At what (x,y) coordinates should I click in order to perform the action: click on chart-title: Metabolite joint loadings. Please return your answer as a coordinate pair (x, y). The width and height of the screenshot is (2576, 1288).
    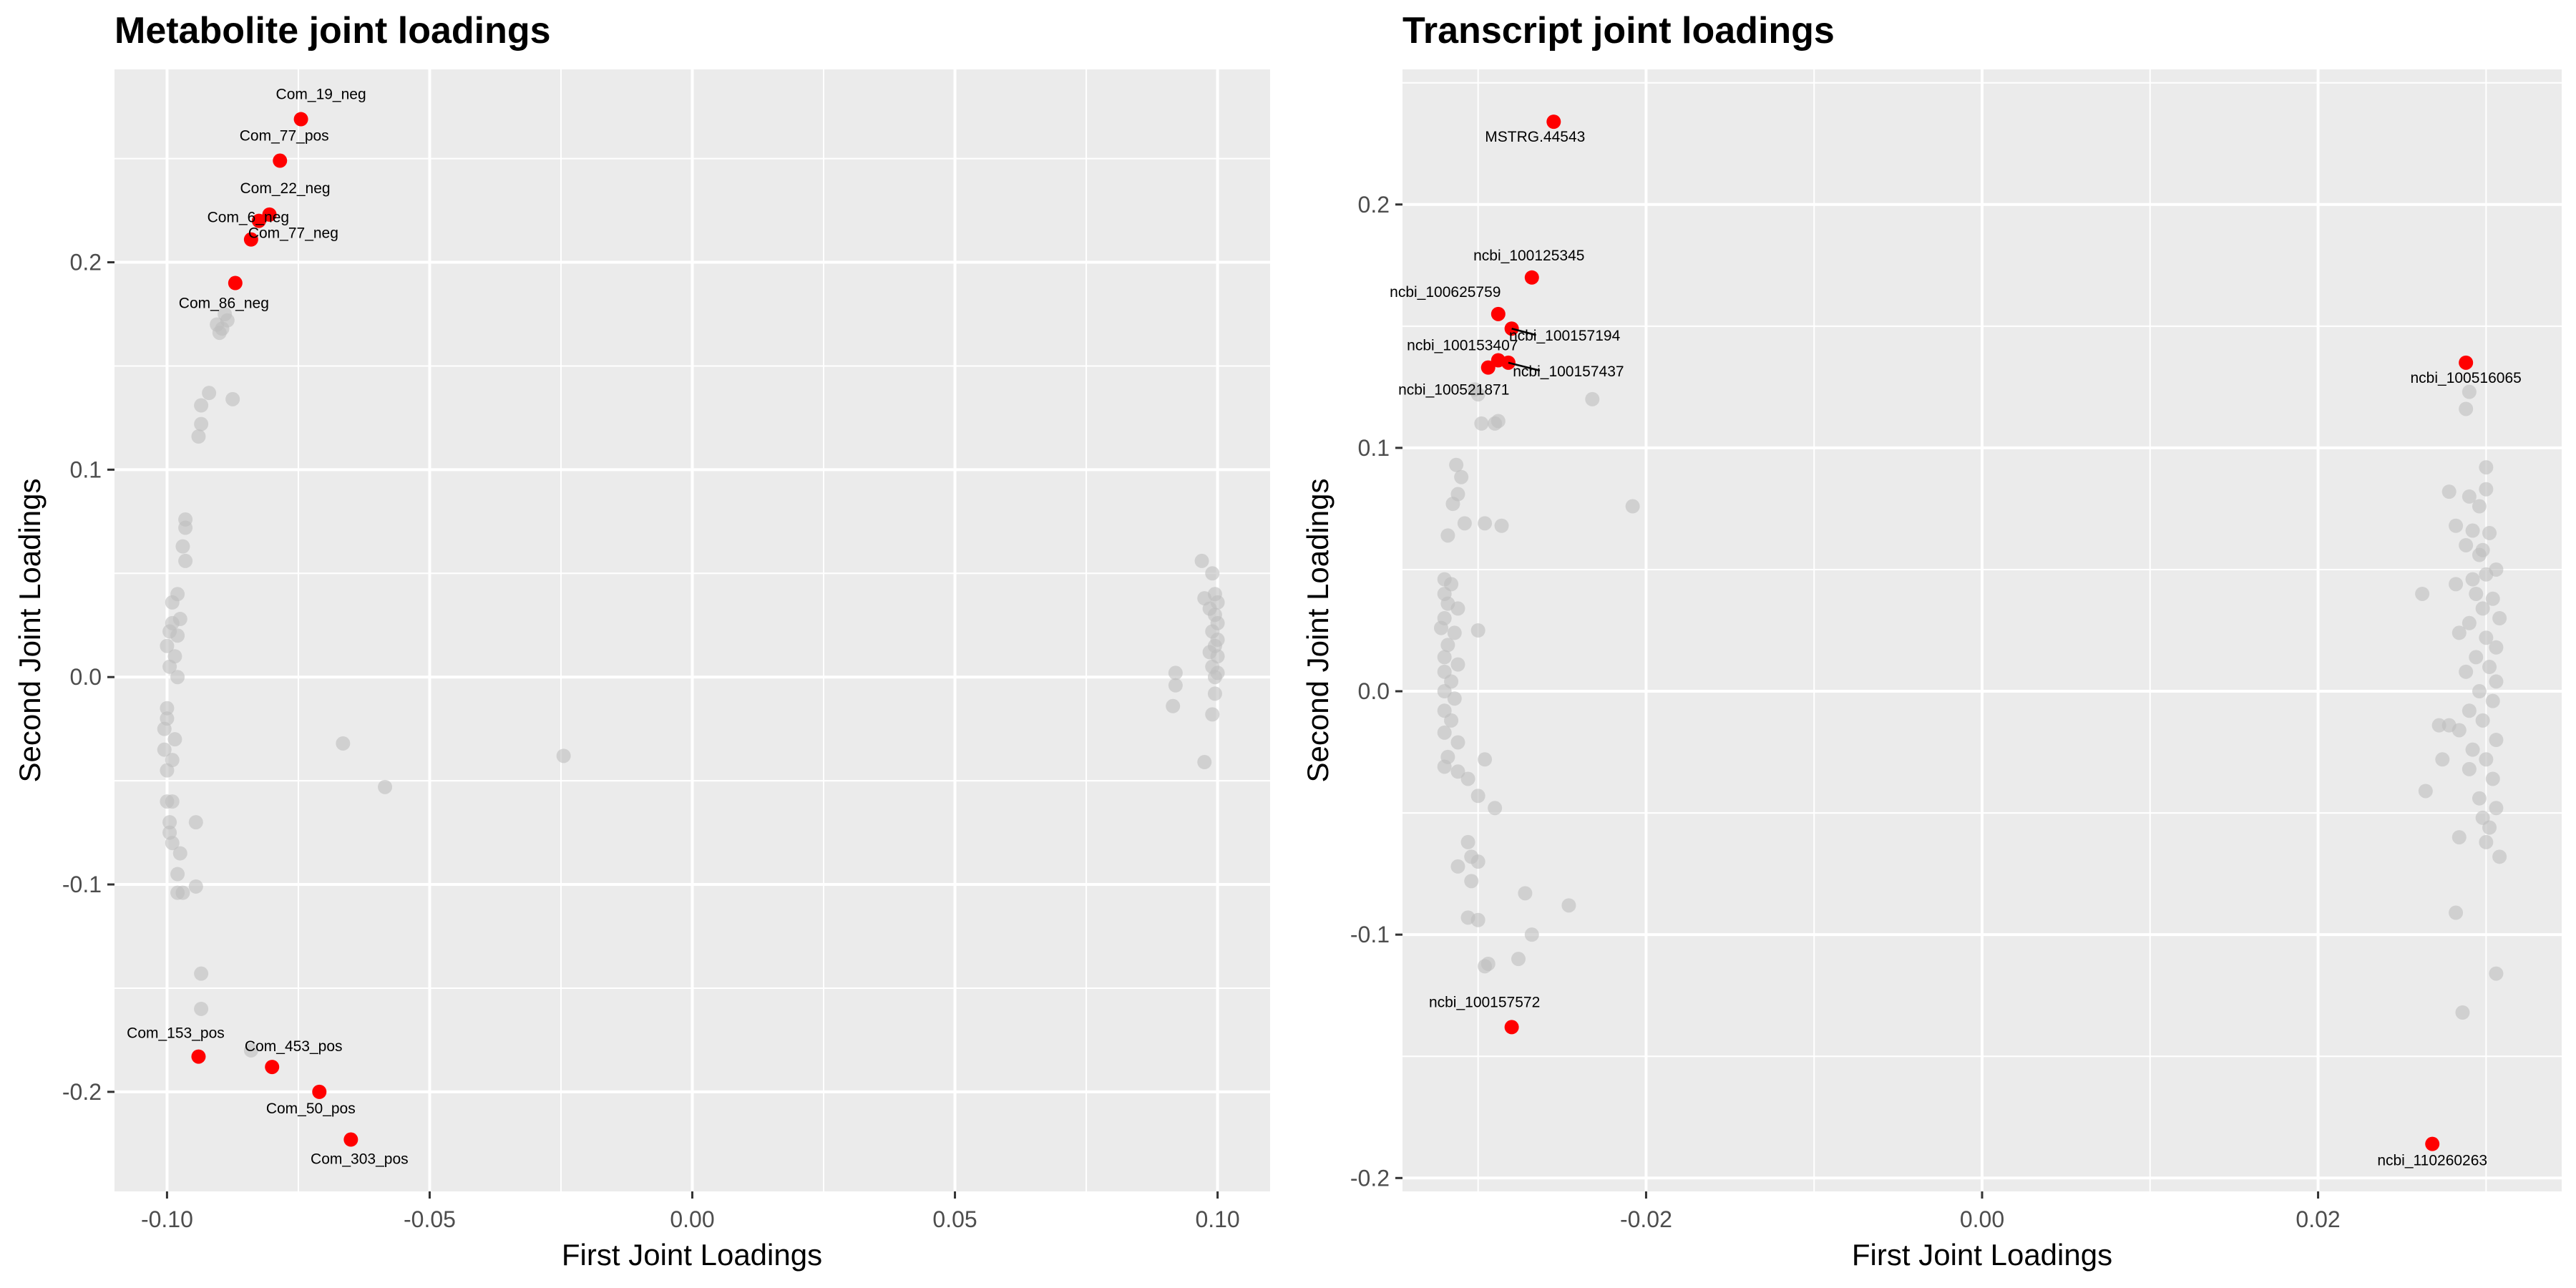
    Looking at the image, I should click on (332, 31).